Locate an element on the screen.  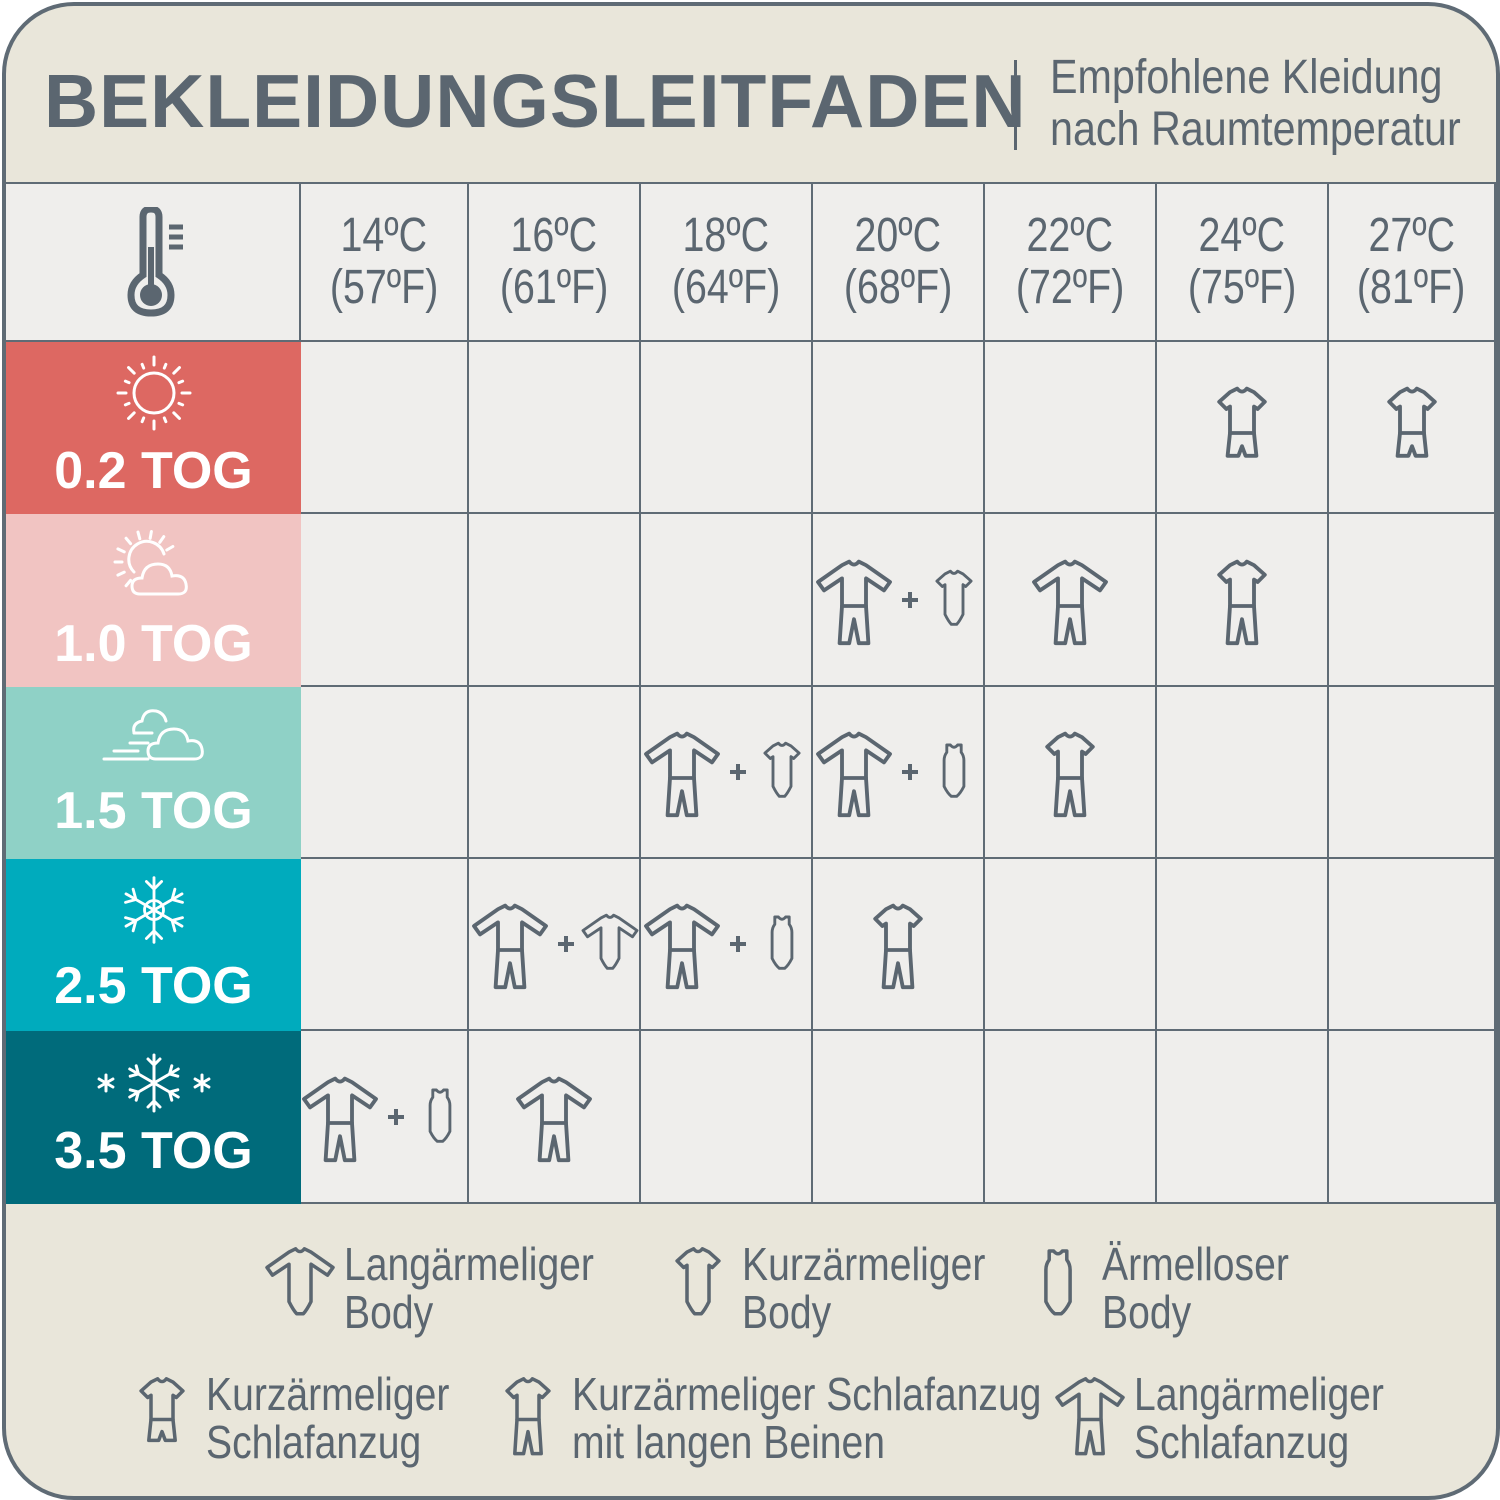
tog-label: 3.5 TOG is located at coordinates (153, 1150).